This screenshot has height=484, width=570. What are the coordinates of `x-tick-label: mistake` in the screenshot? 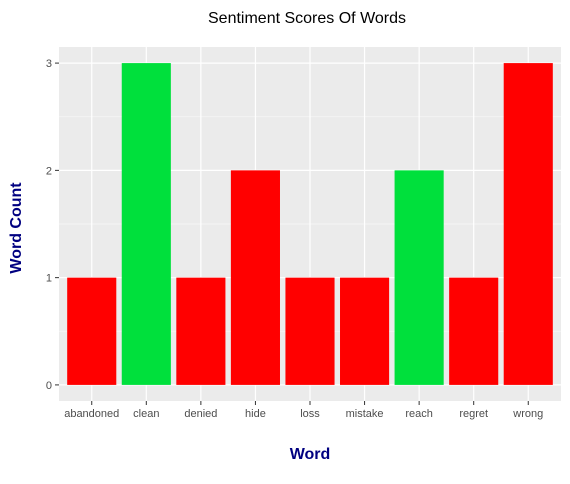 It's located at (365, 414).